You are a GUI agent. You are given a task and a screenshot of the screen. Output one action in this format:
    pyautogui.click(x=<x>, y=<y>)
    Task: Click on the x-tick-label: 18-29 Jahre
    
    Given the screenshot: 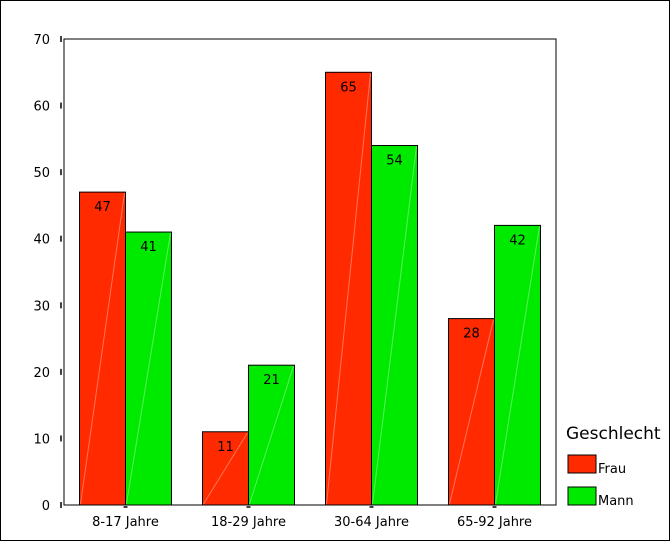 What is the action you would take?
    pyautogui.click(x=248, y=522)
    